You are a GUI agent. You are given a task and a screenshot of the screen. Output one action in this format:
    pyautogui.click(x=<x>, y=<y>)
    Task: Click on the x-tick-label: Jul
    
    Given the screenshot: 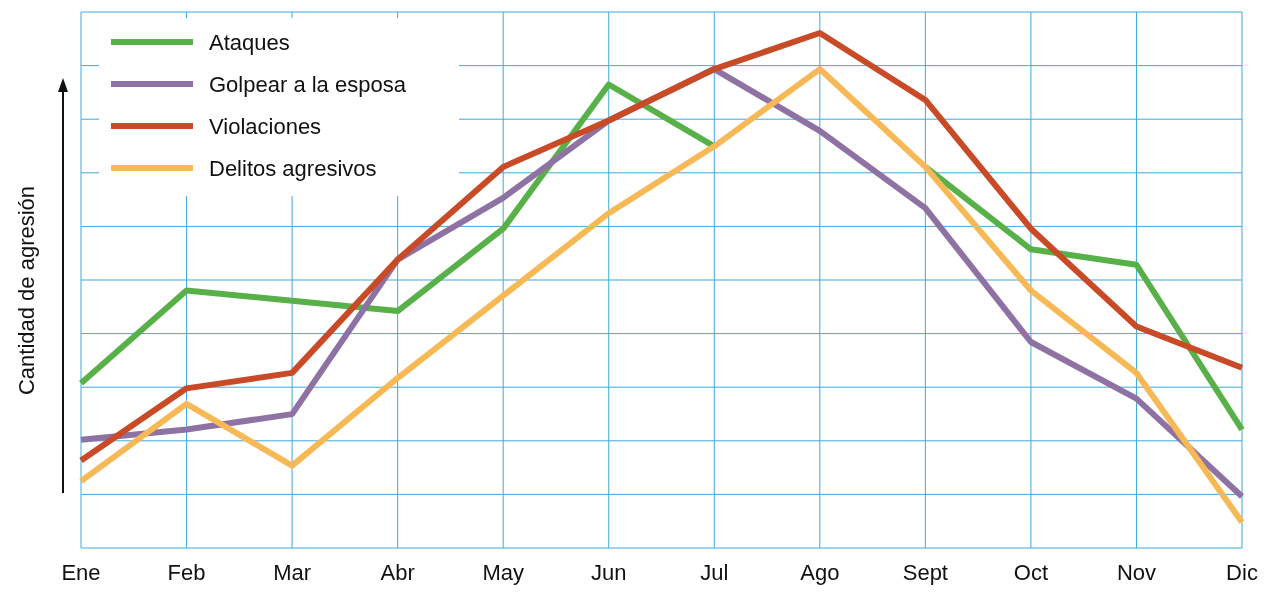 What is the action you would take?
    pyautogui.click(x=714, y=572)
    